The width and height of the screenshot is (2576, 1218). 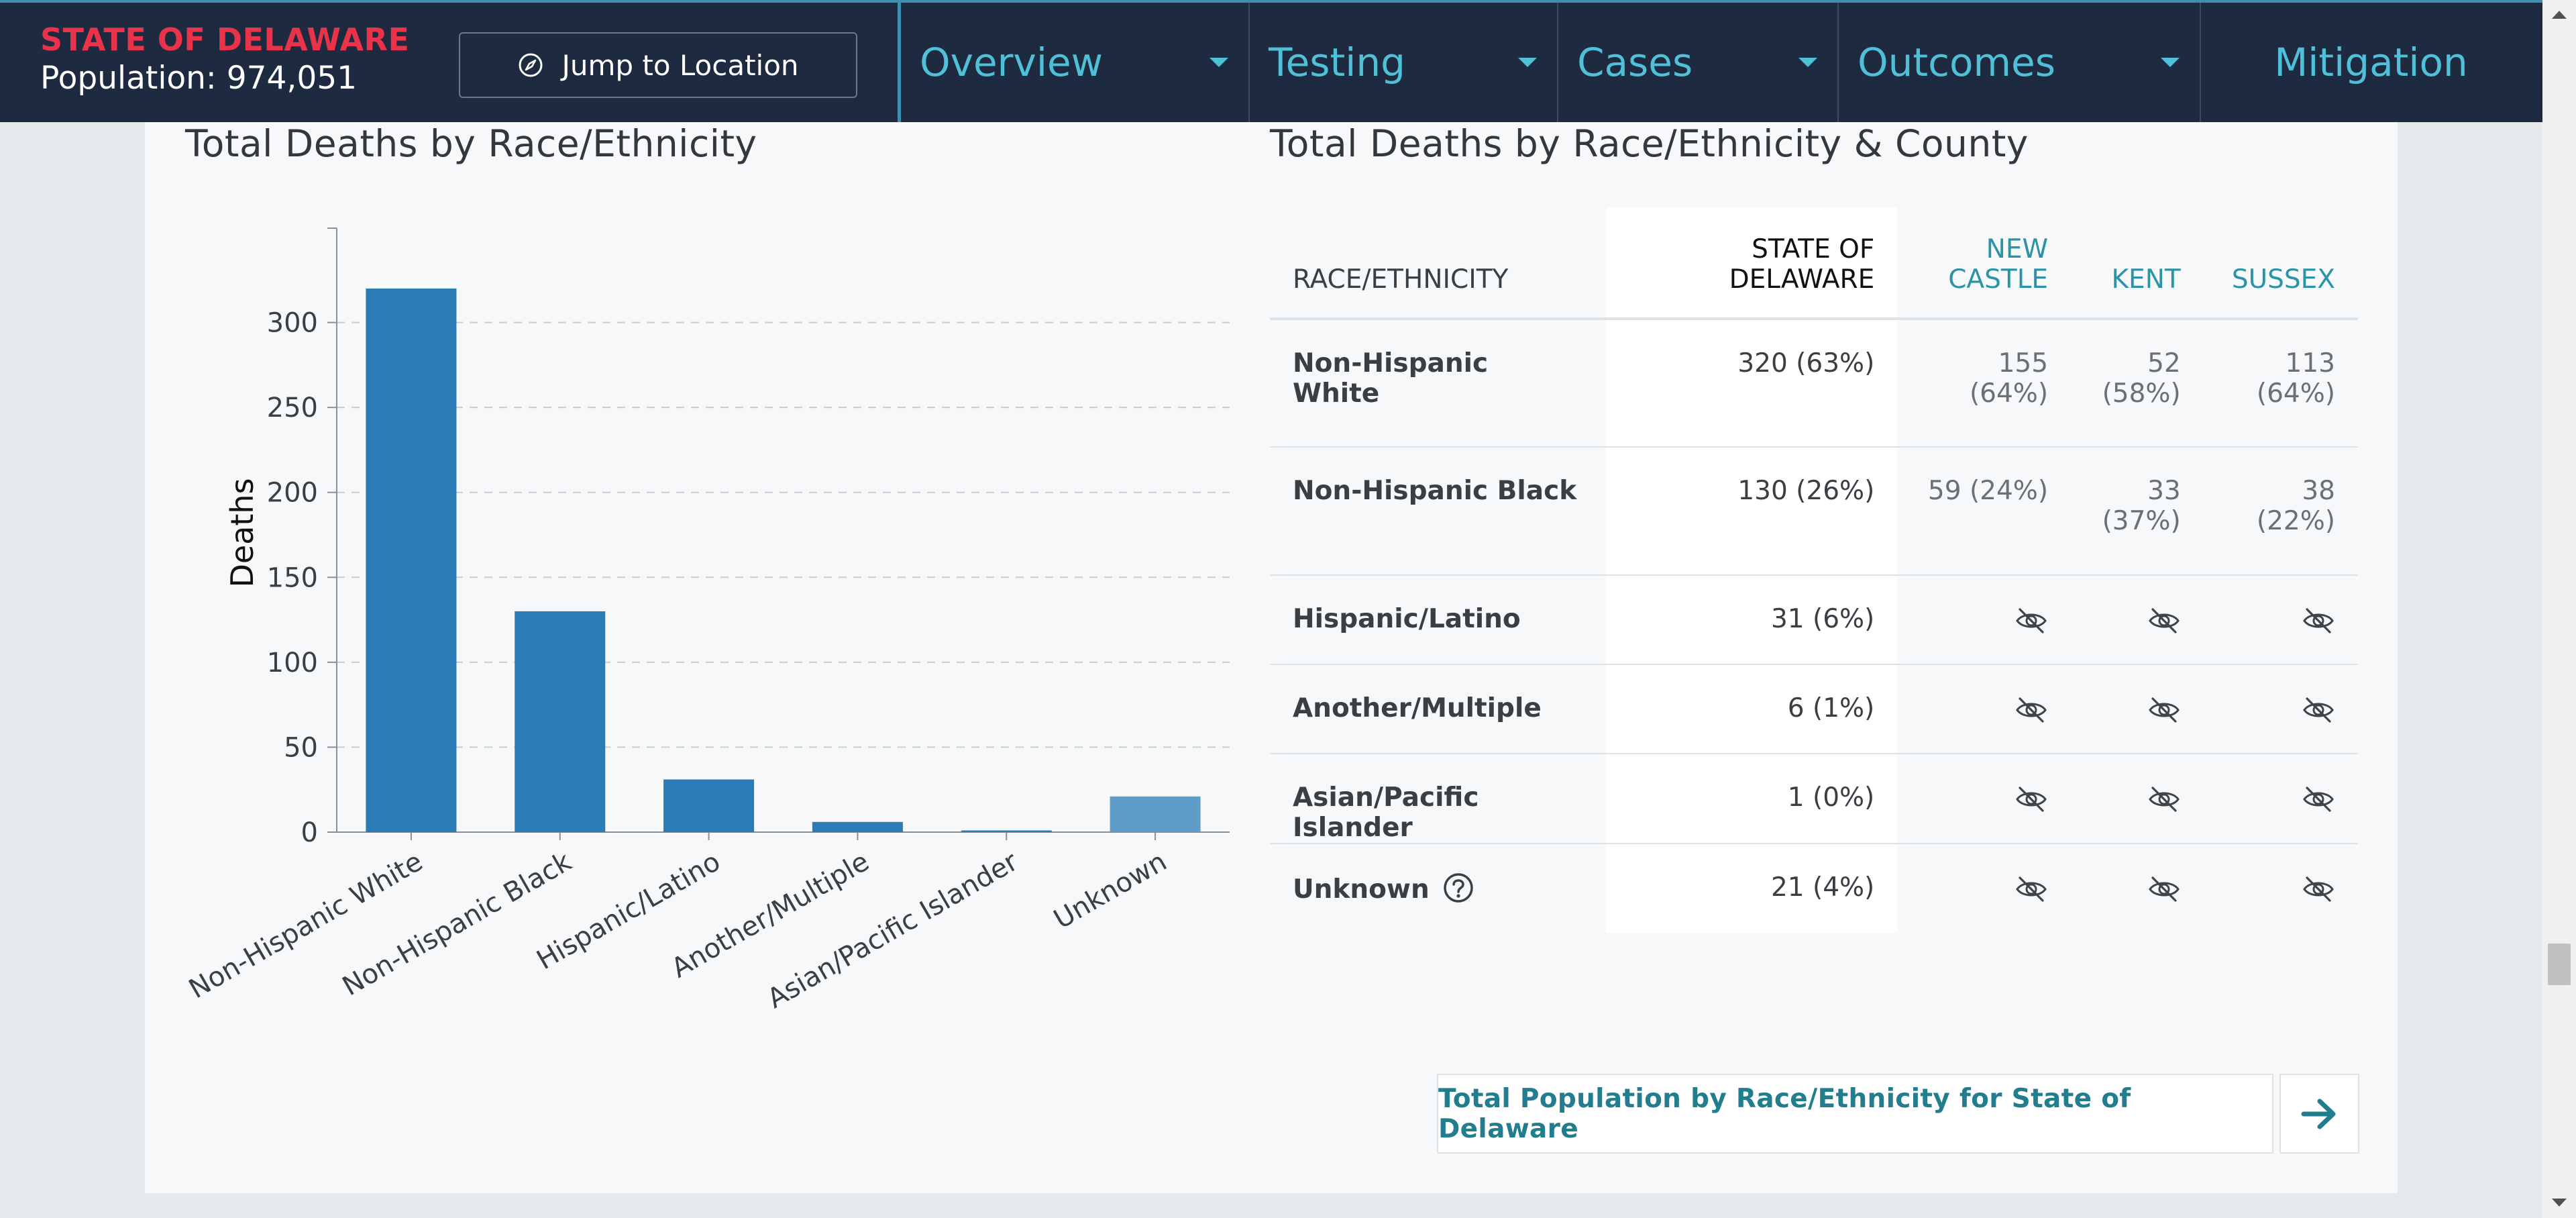 What do you see at coordinates (1417, 708) in the screenshot?
I see `race-label: Another/Multiple` at bounding box center [1417, 708].